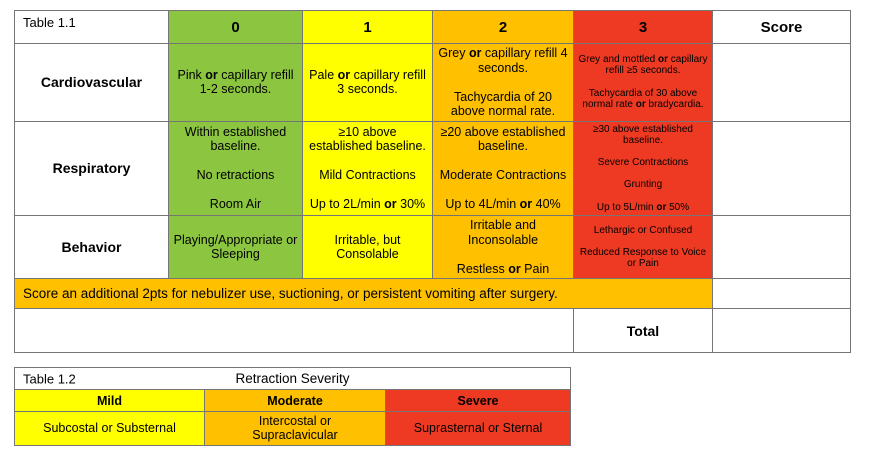 Image resolution: width=870 pixels, height=452 pixels. Describe the element at coordinates (781, 330) in the screenshot. I see `total-score-entry` at that location.